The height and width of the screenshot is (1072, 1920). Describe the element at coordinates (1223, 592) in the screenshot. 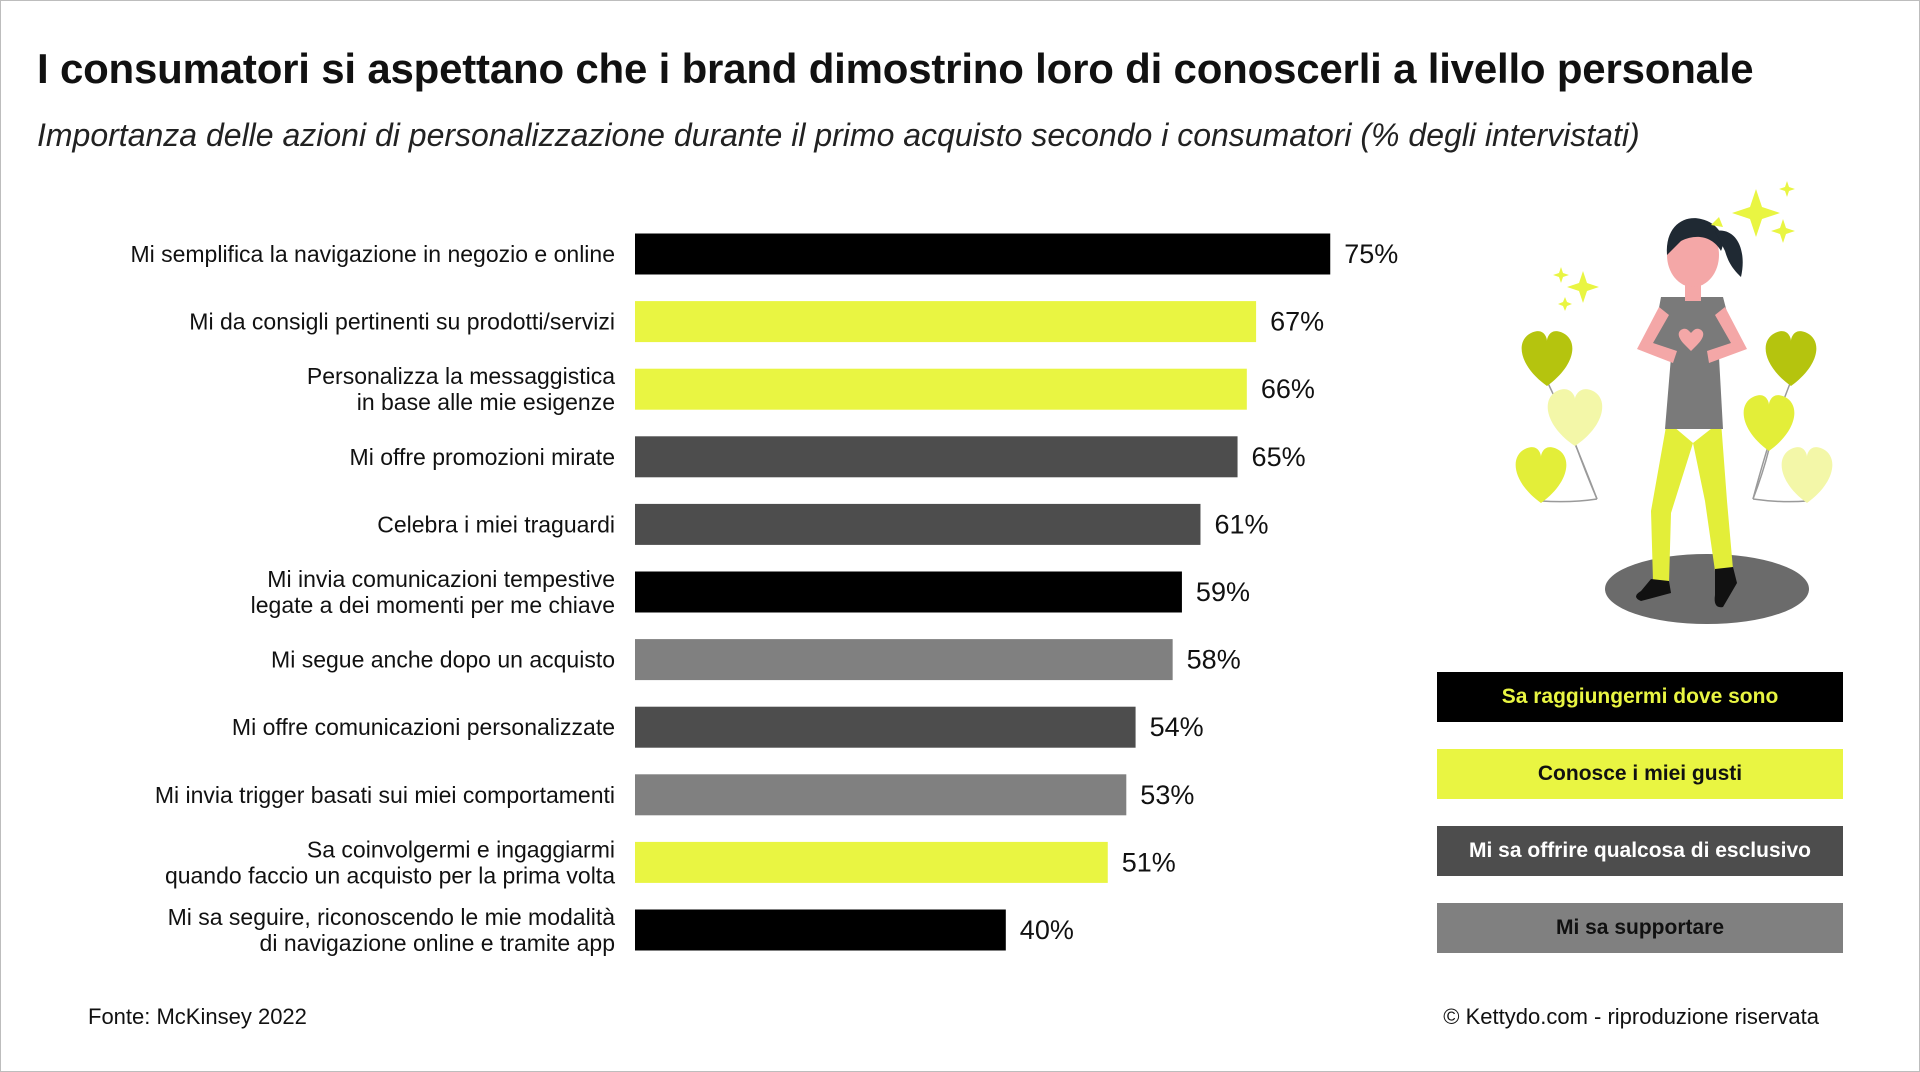

I see `value-label: 59%` at that location.